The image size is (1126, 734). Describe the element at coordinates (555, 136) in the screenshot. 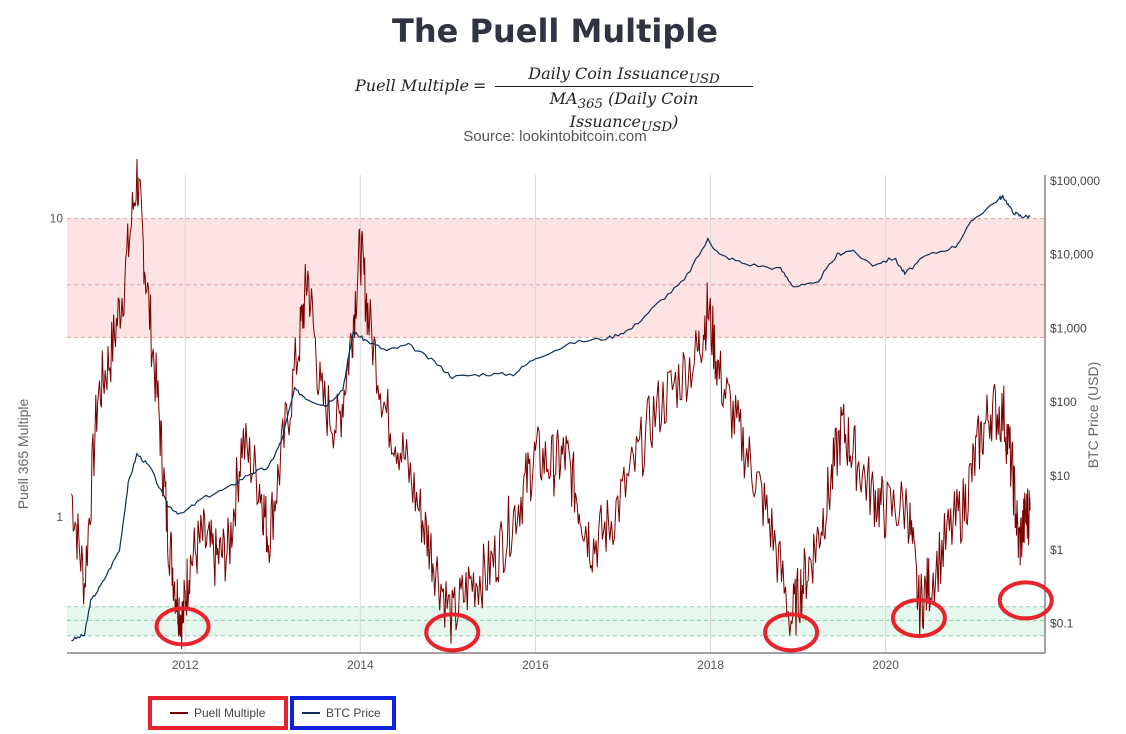

I see `chart-source: Source: lookintobitcoin.com` at that location.